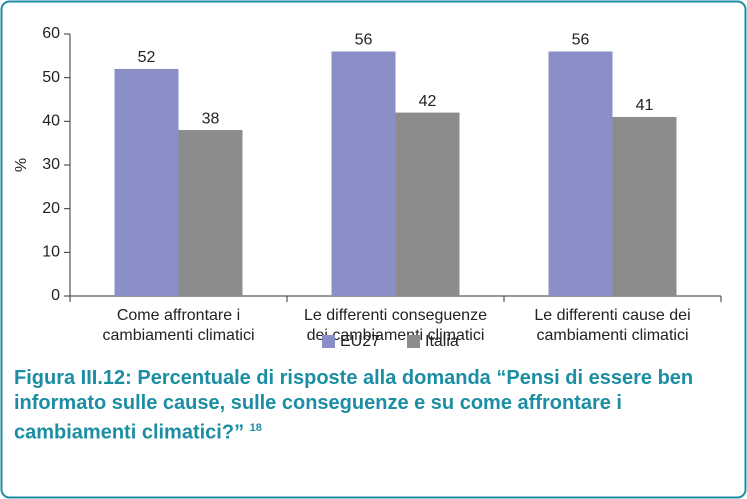  I want to click on y-tick-label: 0, so click(55, 295).